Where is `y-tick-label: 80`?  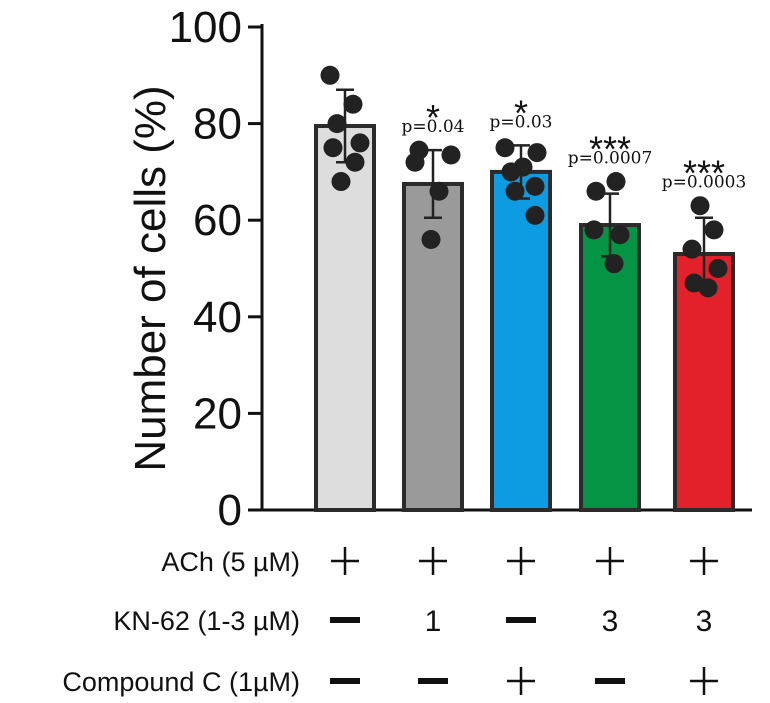
y-tick-label: 80 is located at coordinates (217, 124).